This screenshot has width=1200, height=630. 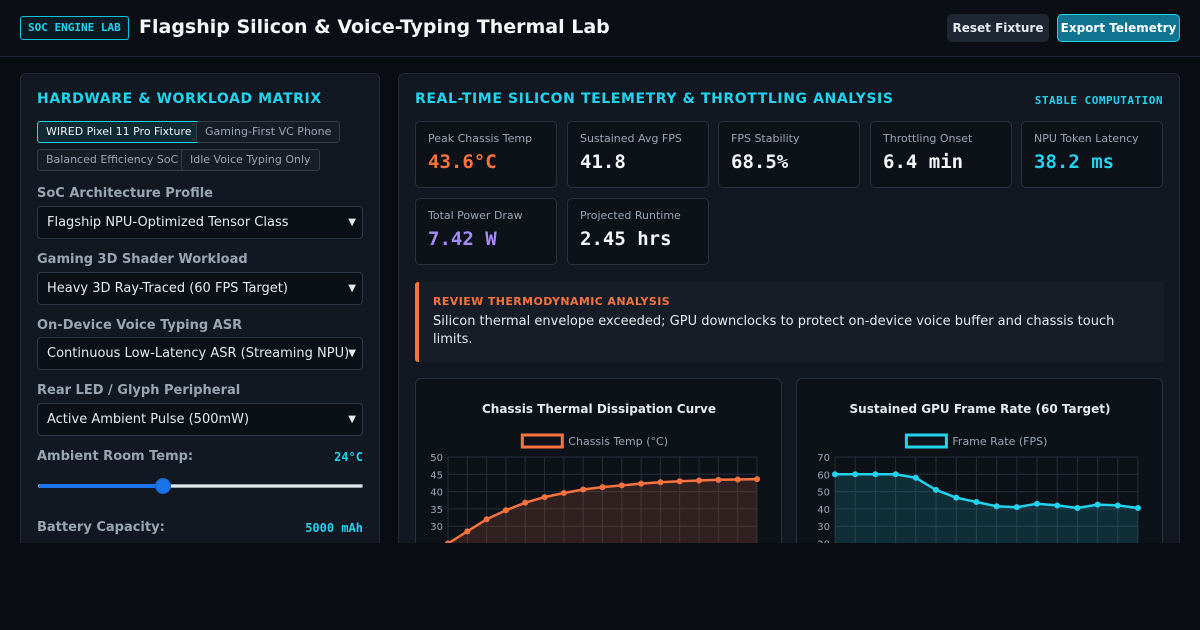 I want to click on stat-label: Projected Runtime, so click(x=630, y=215).